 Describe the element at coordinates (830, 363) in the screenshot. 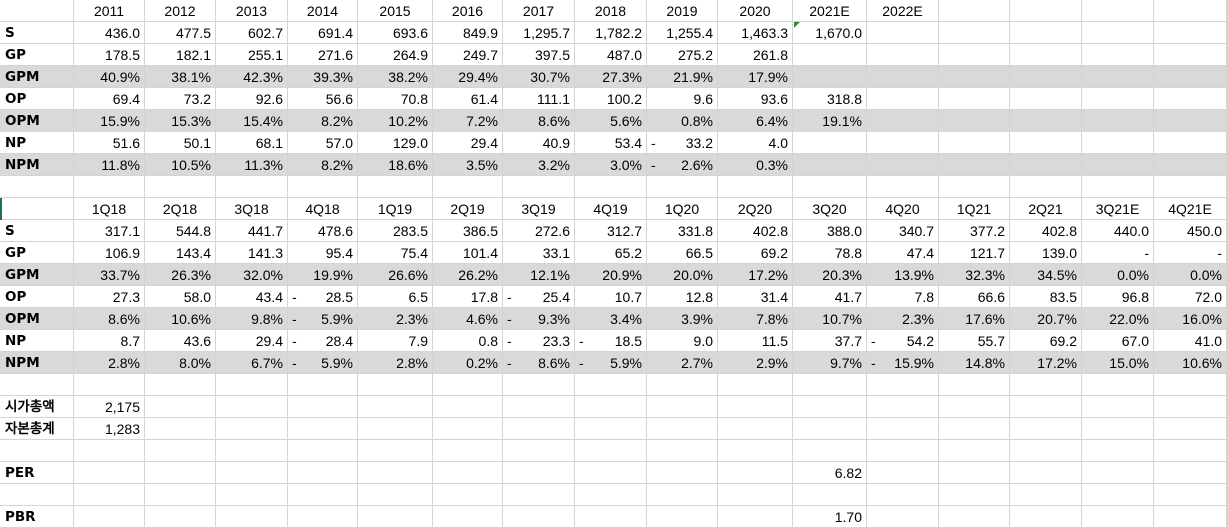

I see `data-cell: 9.7%` at that location.